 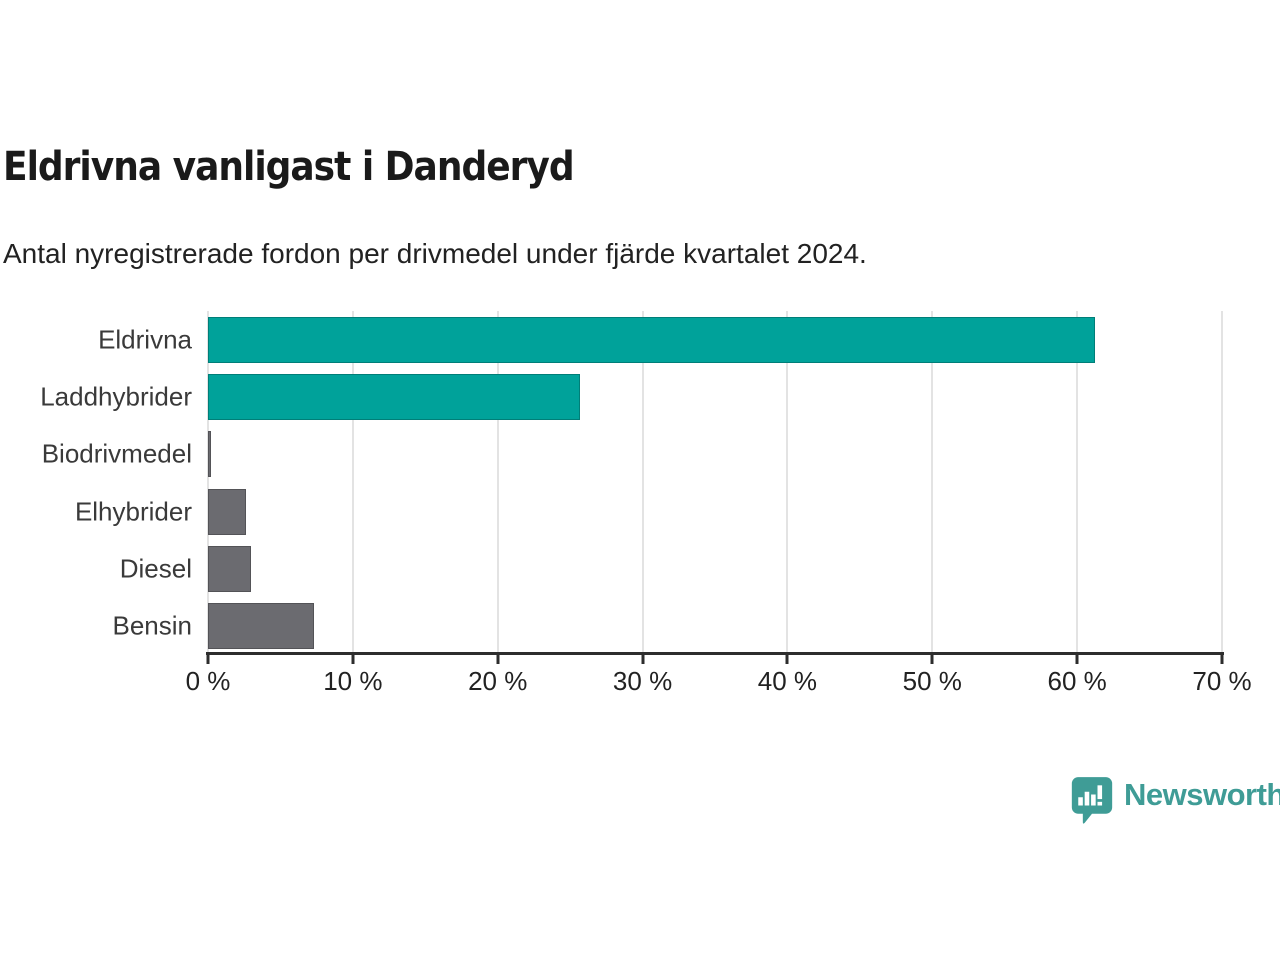 I want to click on bar-diesel, so click(x=230, y=569).